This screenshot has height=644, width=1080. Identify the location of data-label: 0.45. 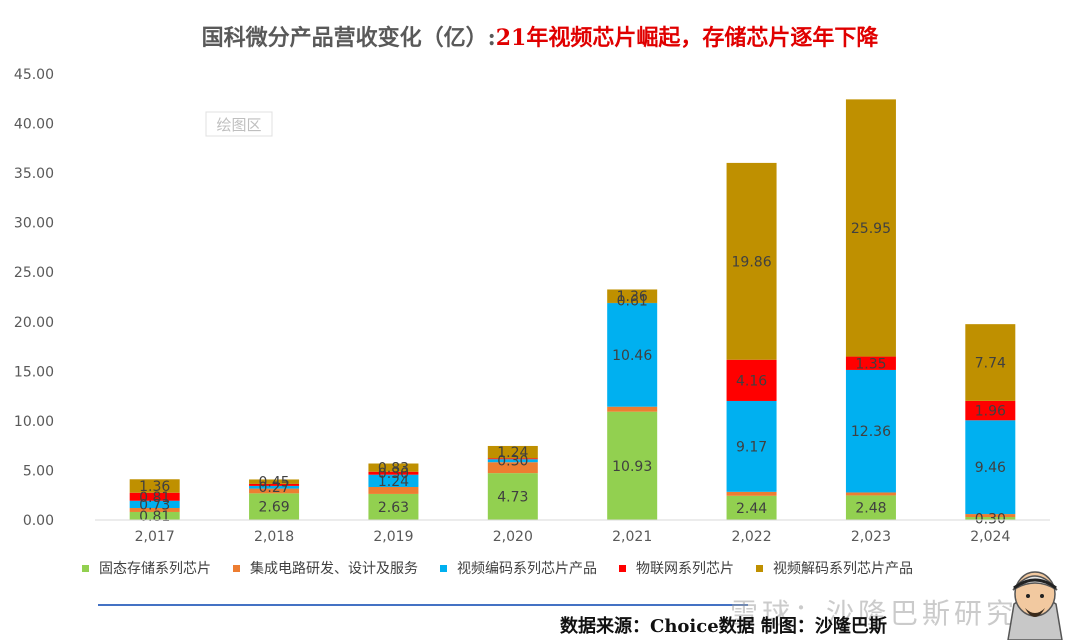
(273, 483).